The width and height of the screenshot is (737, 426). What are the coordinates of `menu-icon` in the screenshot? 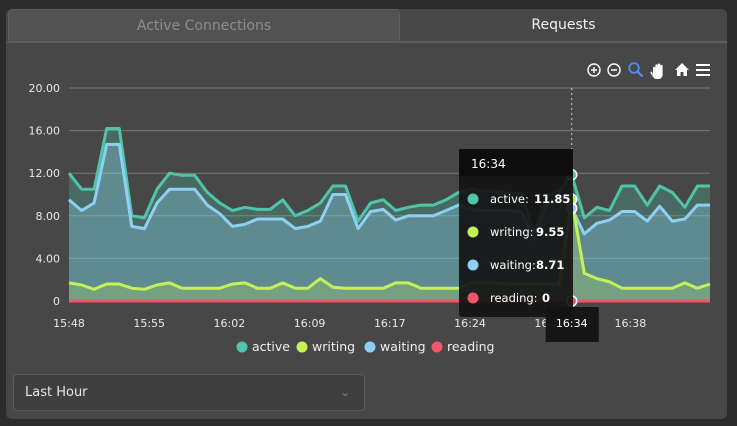 It's located at (703, 70).